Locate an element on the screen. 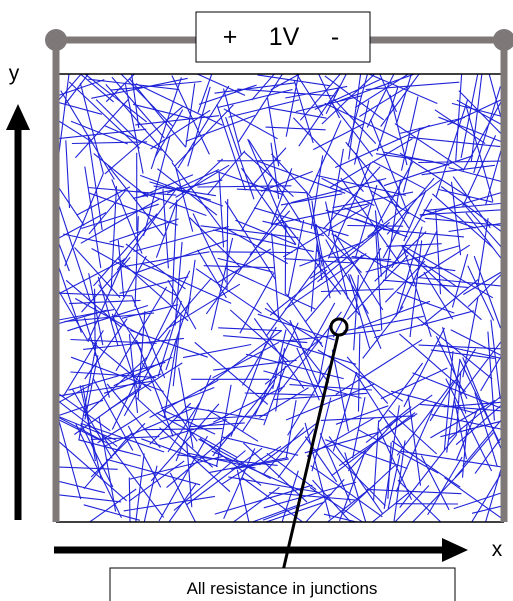 This screenshot has height=601, width=513. right-terminal-node is located at coordinates (503, 40).